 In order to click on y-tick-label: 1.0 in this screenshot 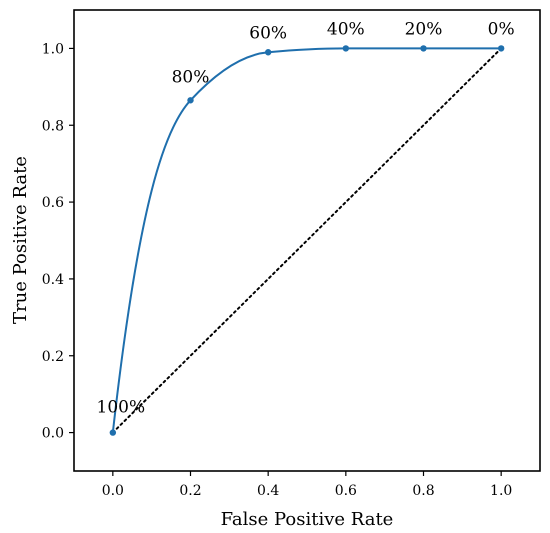, I will do `click(53, 49)`.